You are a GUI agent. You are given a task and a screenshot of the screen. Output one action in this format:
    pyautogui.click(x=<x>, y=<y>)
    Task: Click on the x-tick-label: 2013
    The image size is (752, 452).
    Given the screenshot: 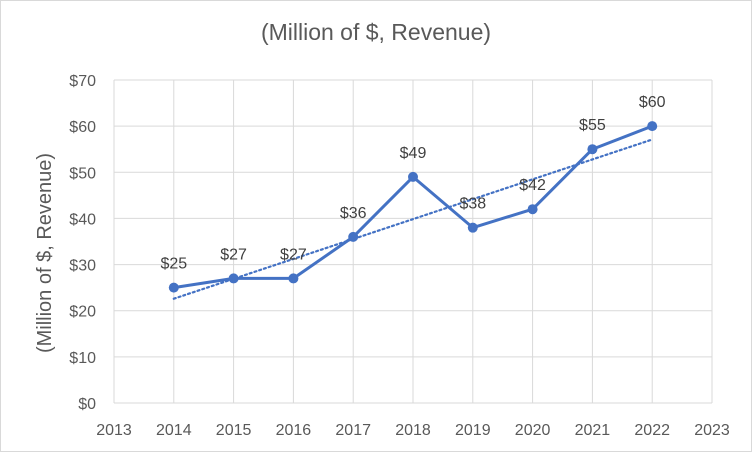 What is the action you would take?
    pyautogui.click(x=114, y=430)
    